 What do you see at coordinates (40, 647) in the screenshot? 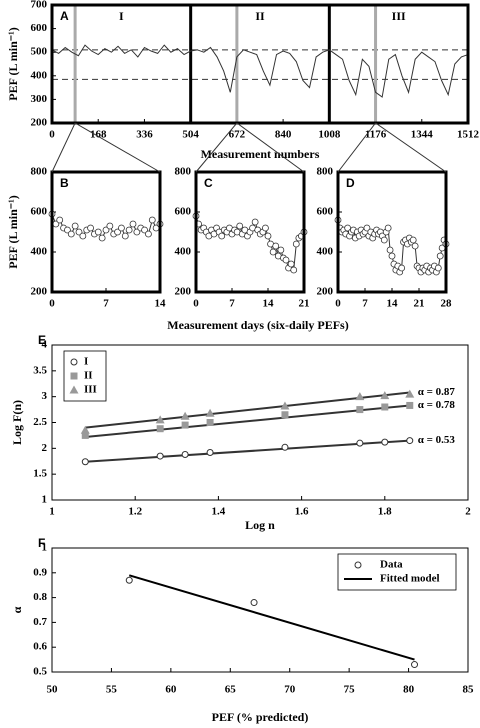
I see `y-tick-label: 0.6` at bounding box center [40, 647].